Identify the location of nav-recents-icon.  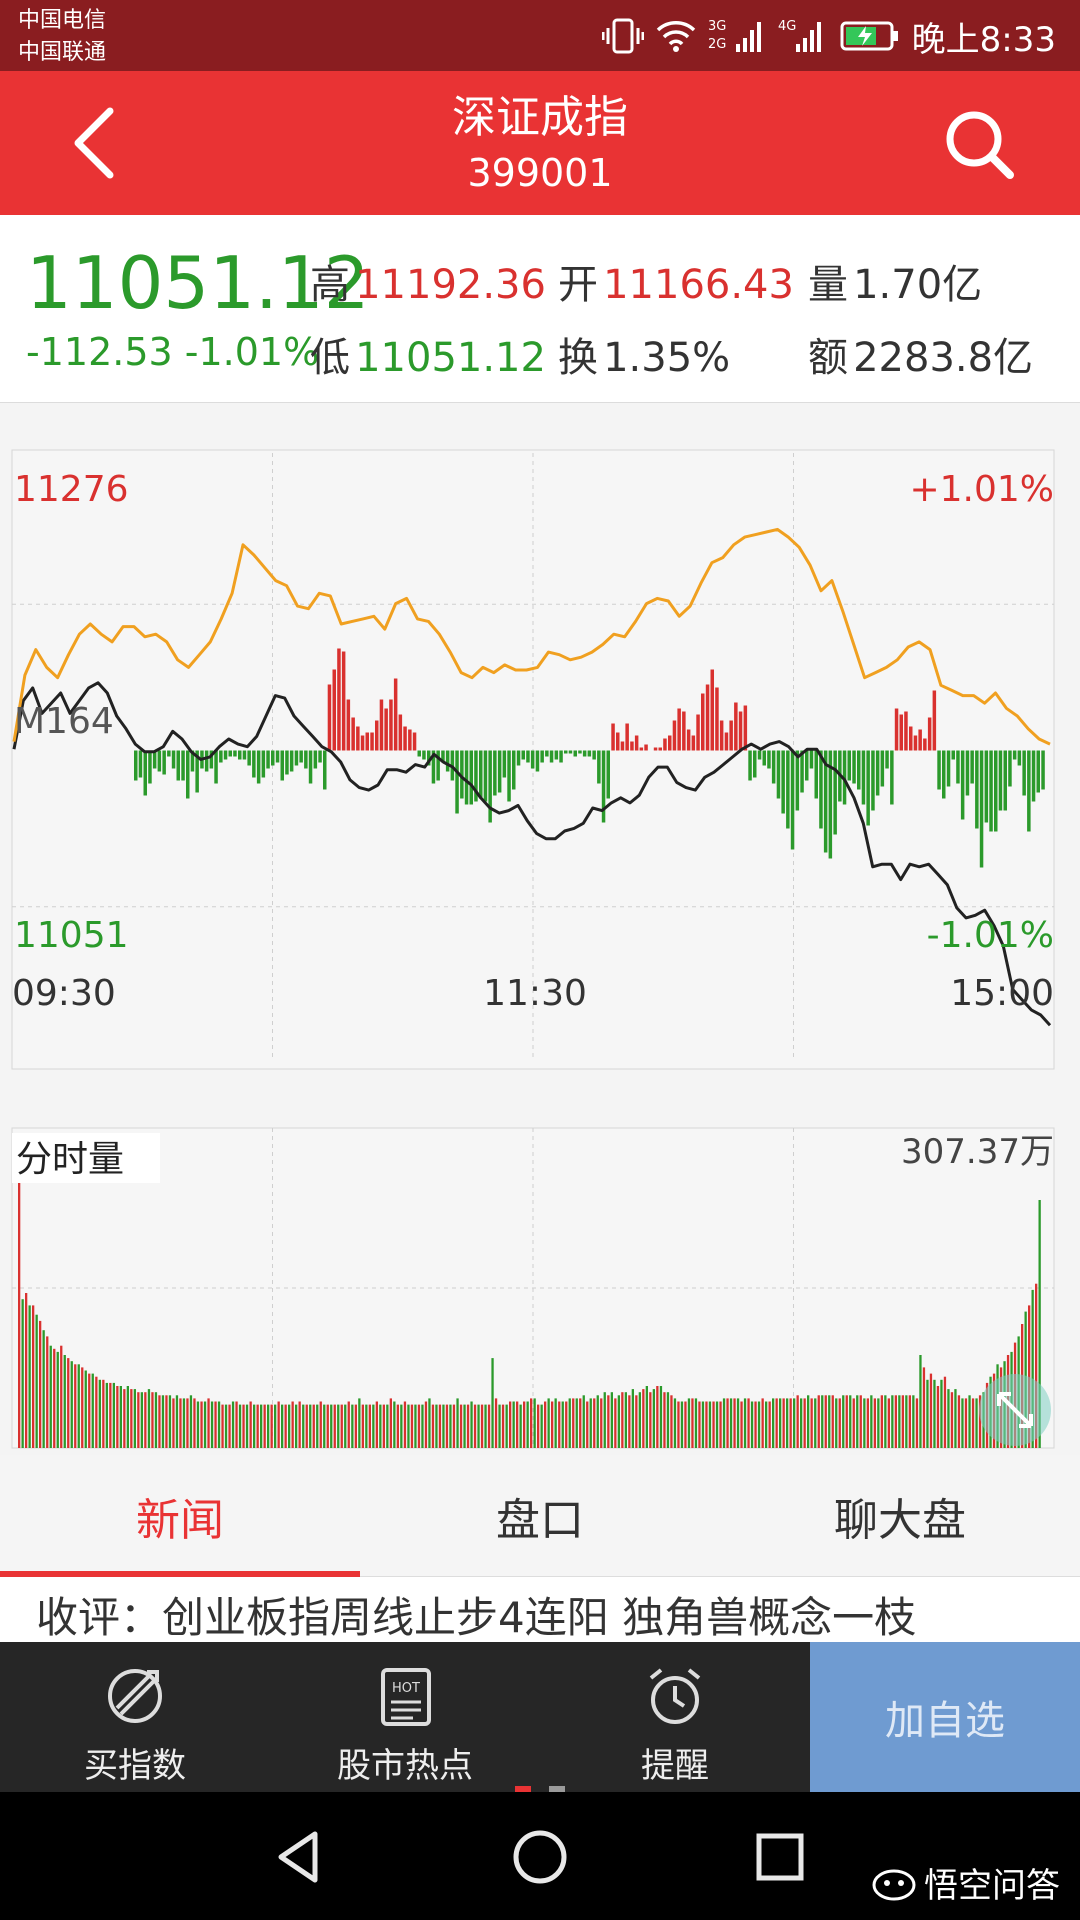
(780, 1857).